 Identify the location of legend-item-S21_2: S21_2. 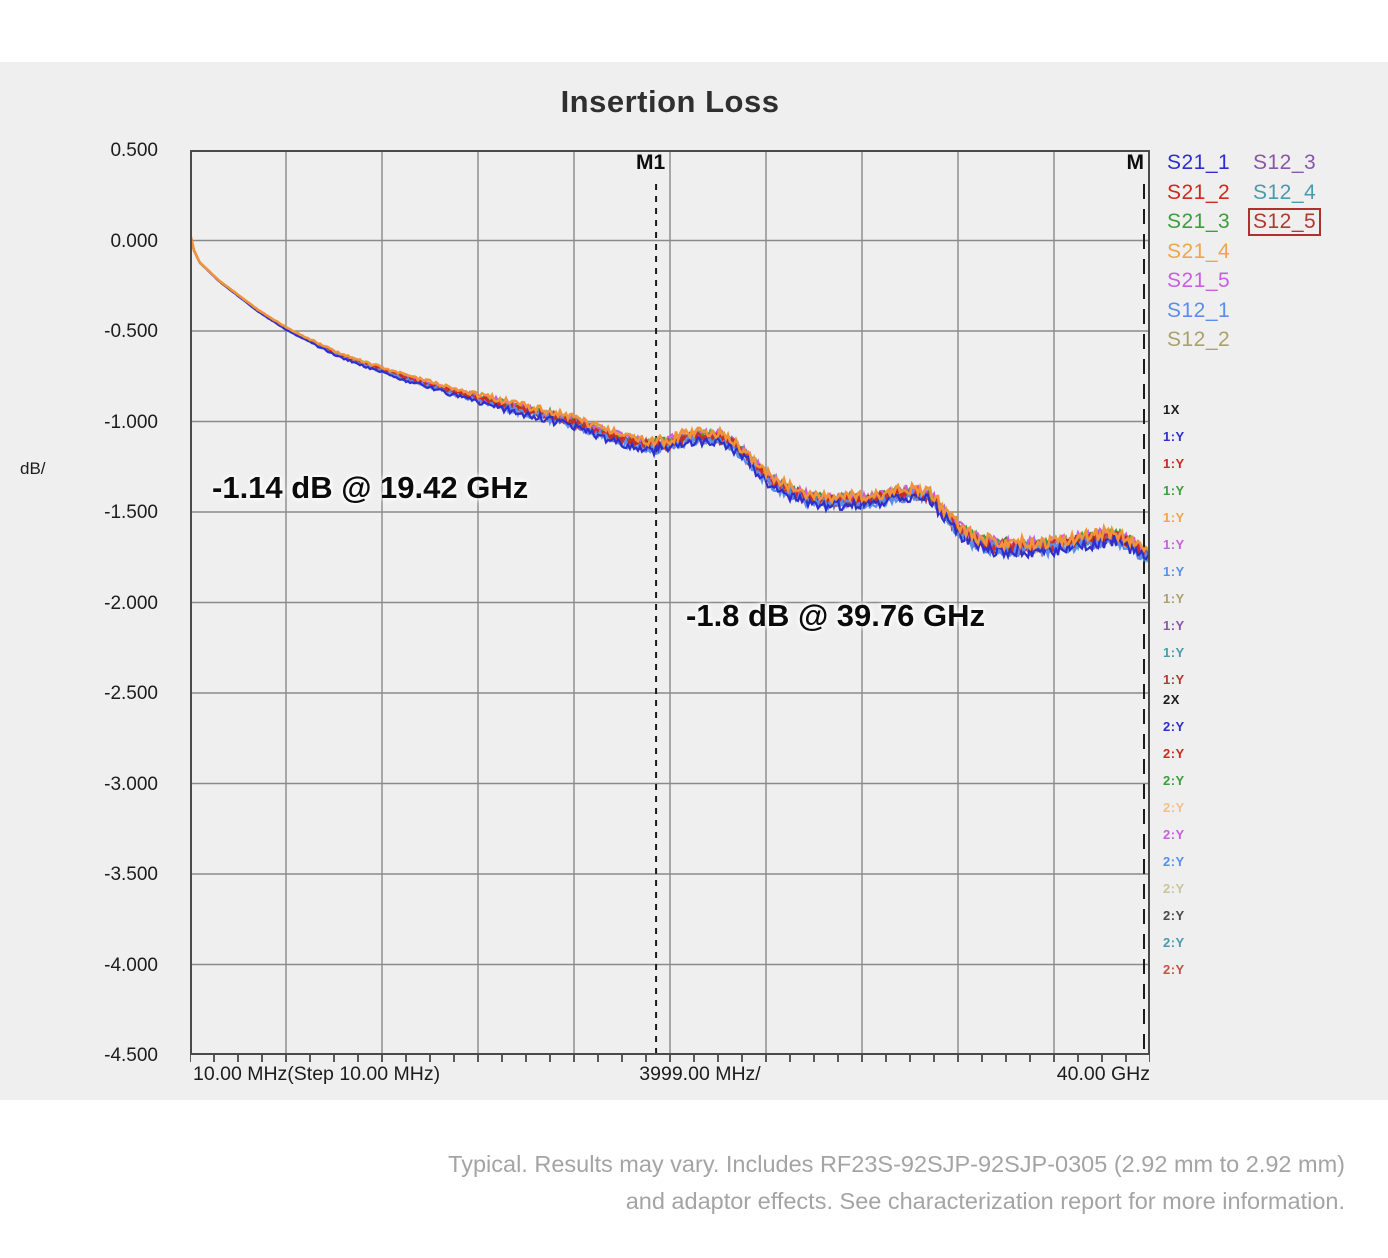
(1199, 192).